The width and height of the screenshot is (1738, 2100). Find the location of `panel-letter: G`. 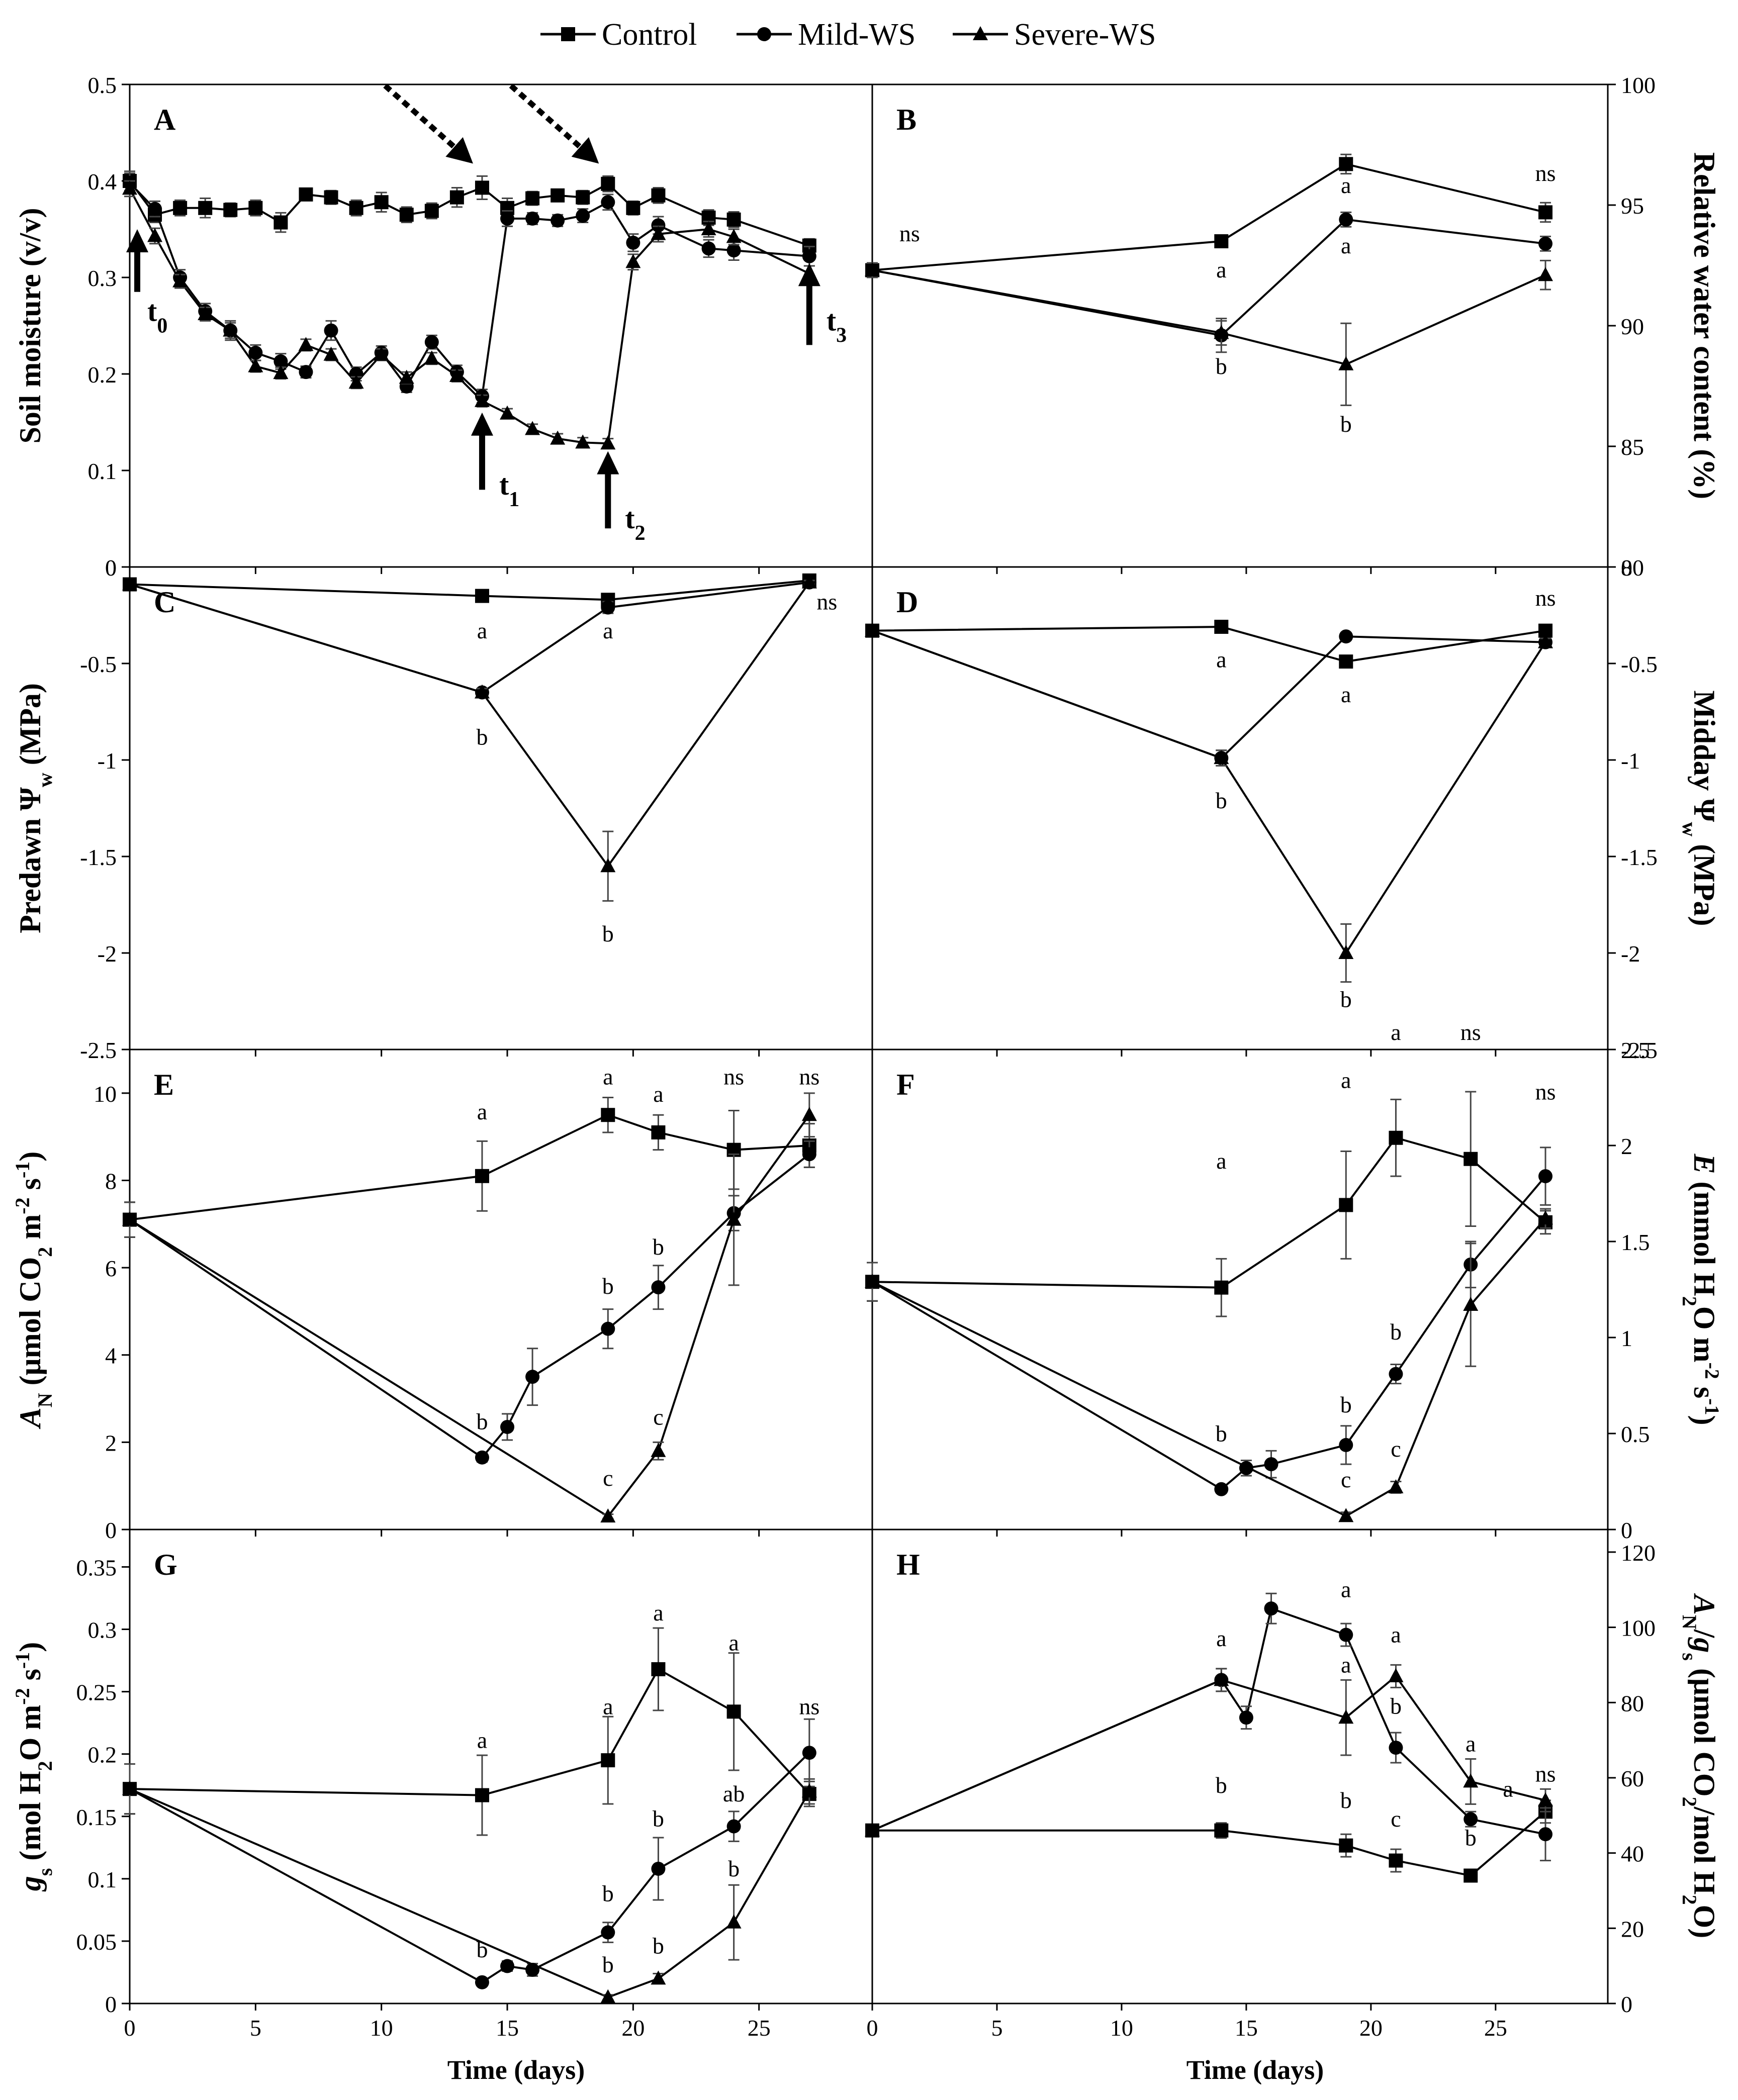

panel-letter: G is located at coordinates (165, 1565).